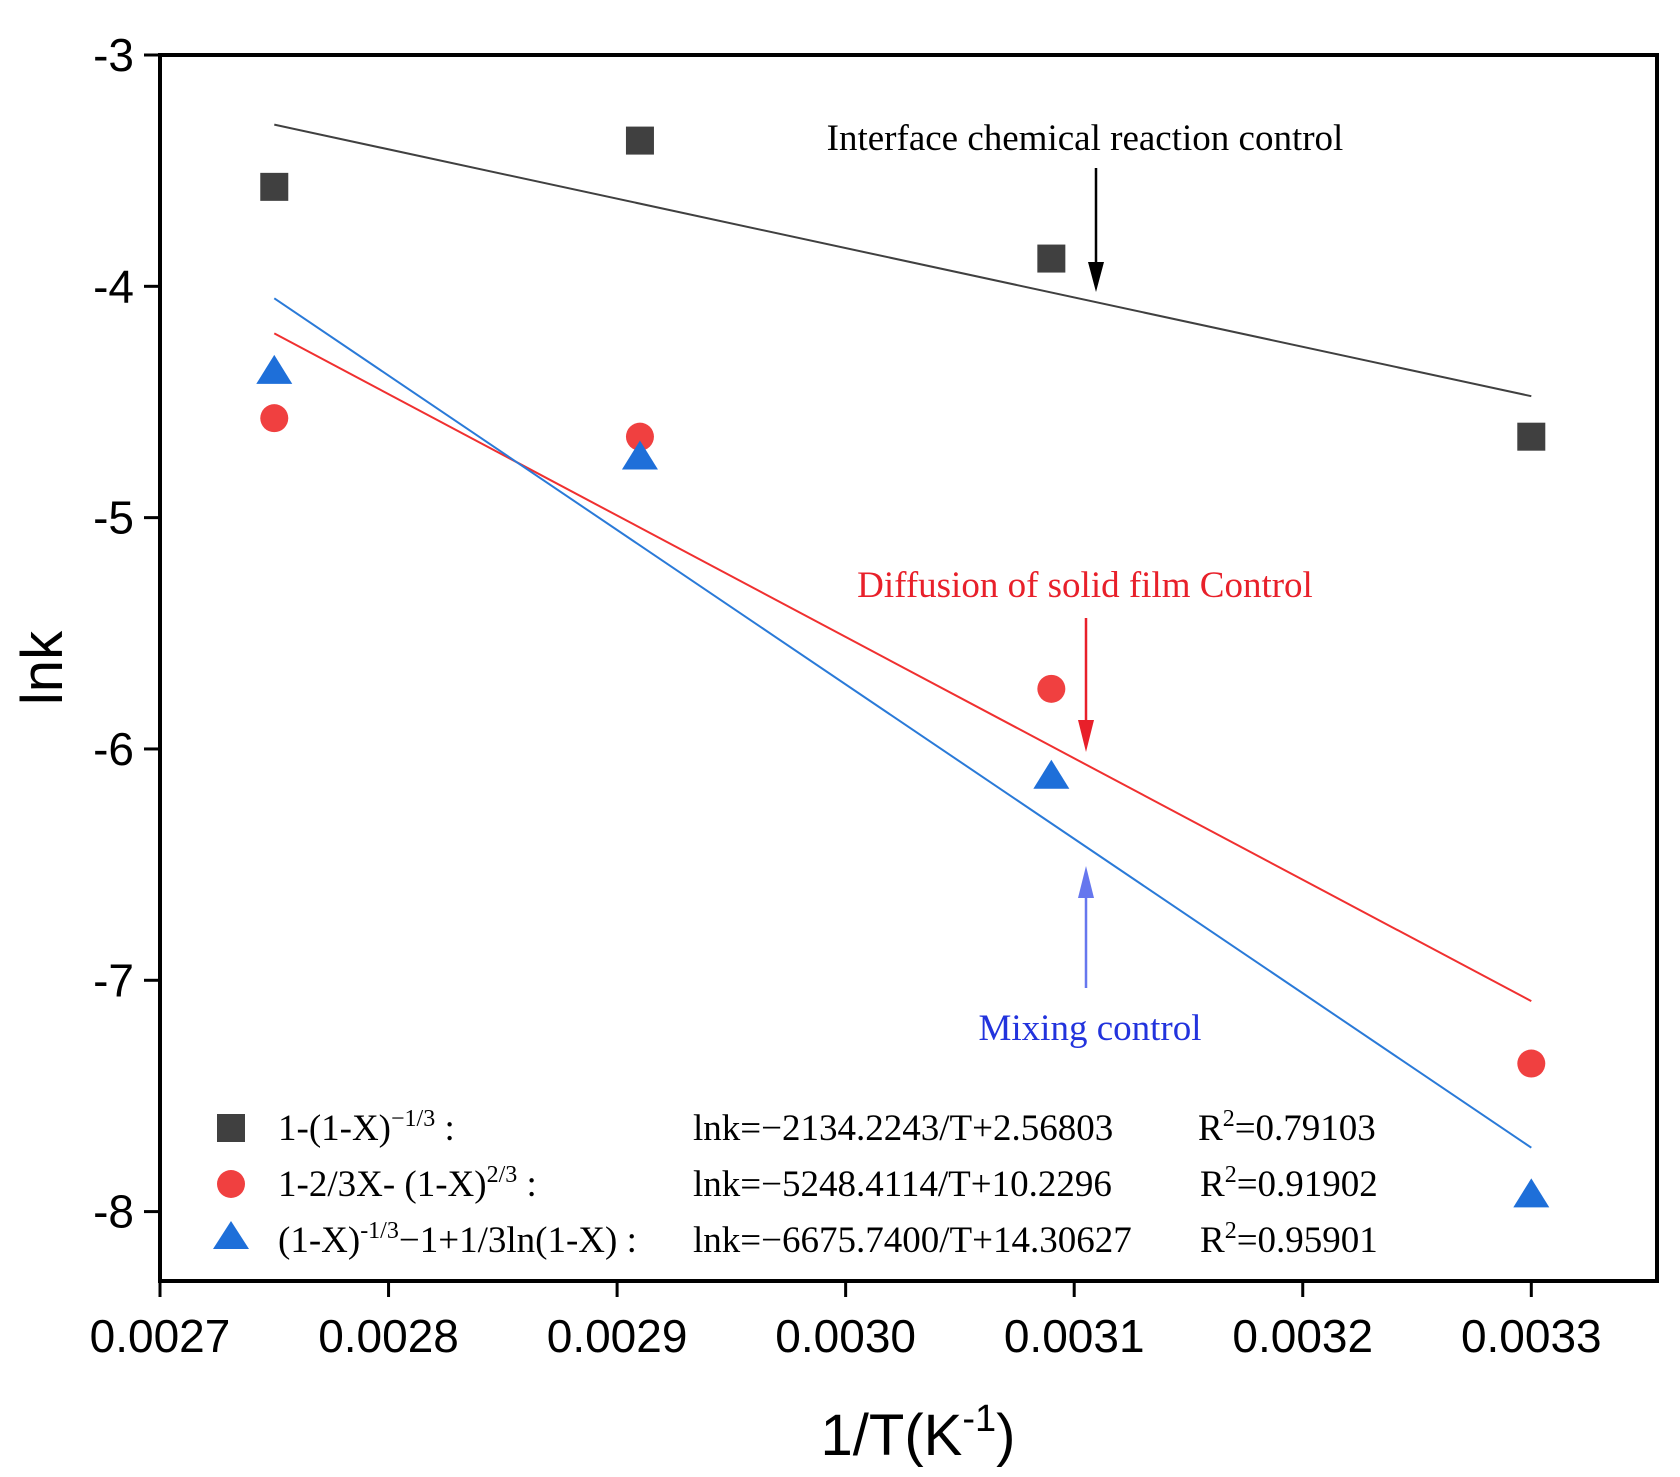 This screenshot has height=1477, width=1680. I want to click on y-tick-label: -5, so click(113, 518).